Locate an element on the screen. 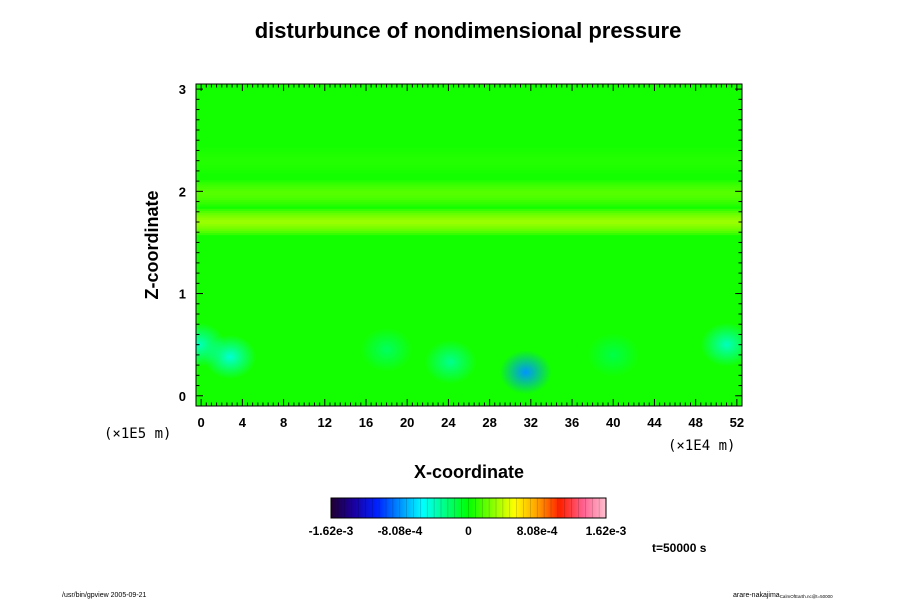  colorbar-gradient is located at coordinates (468, 508).